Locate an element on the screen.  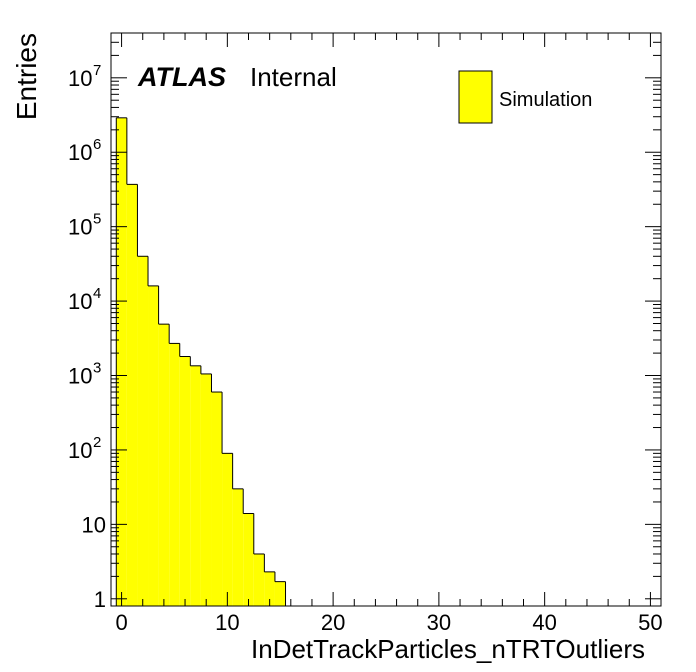
x-tick-label: 10 is located at coordinates (227, 622).